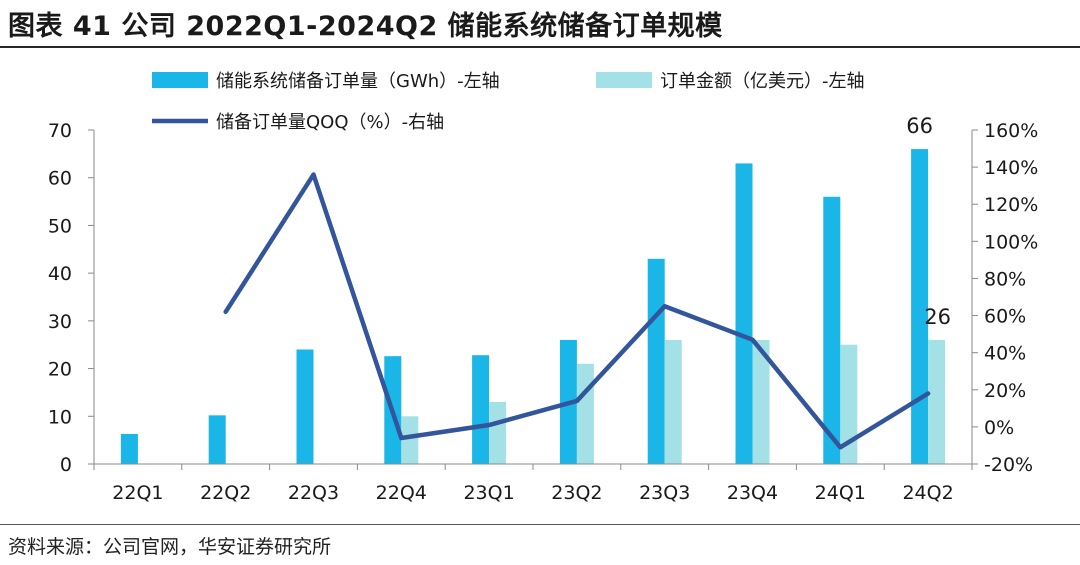 The image size is (1080, 565). Describe the element at coordinates (576, 493) in the screenshot. I see `x-tick-label: 23Q2` at that location.